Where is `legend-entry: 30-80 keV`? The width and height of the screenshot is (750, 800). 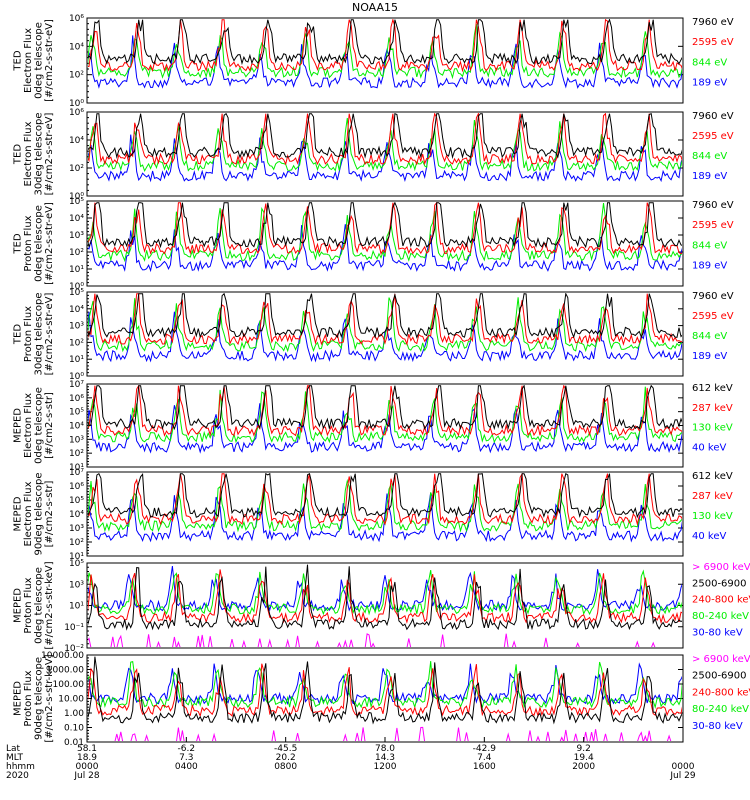
legend-entry: 30-80 keV is located at coordinates (717, 632).